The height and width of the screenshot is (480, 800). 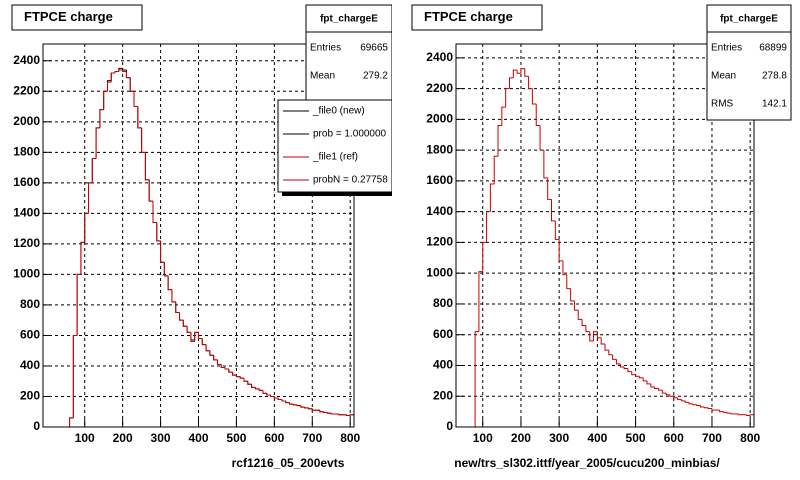 I want to click on x-tick-label: 800, so click(x=350, y=438).